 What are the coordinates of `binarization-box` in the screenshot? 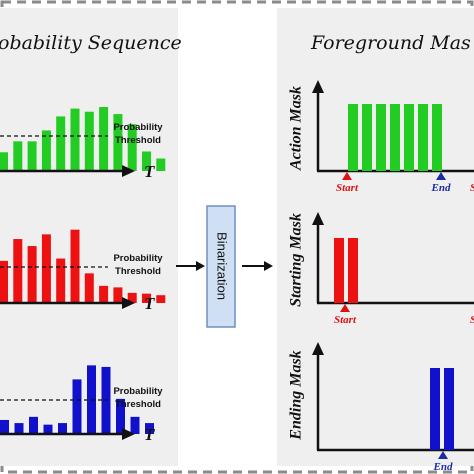 It's located at (221, 266).